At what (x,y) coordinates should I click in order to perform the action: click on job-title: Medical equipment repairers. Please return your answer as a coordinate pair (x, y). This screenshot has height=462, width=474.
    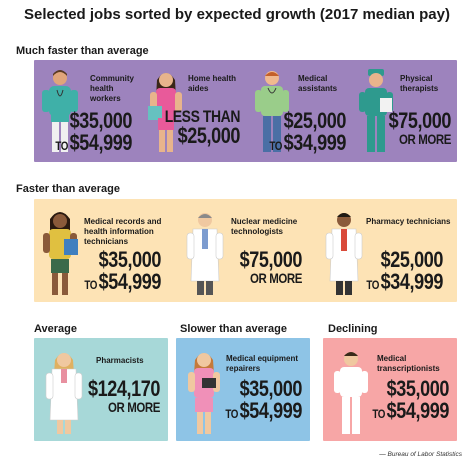
    Looking at the image, I should click on (262, 363).